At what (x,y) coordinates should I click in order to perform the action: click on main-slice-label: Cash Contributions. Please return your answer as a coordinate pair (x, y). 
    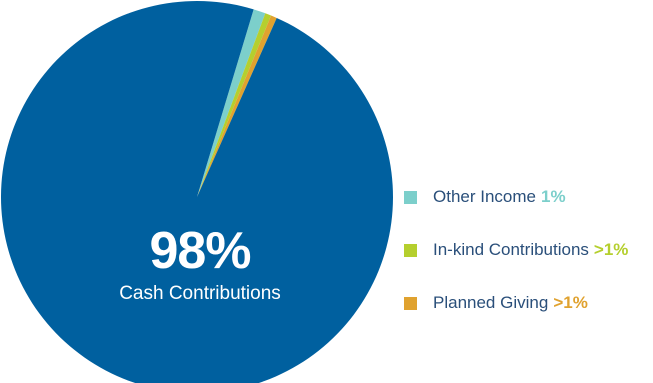
    Looking at the image, I should click on (200, 293).